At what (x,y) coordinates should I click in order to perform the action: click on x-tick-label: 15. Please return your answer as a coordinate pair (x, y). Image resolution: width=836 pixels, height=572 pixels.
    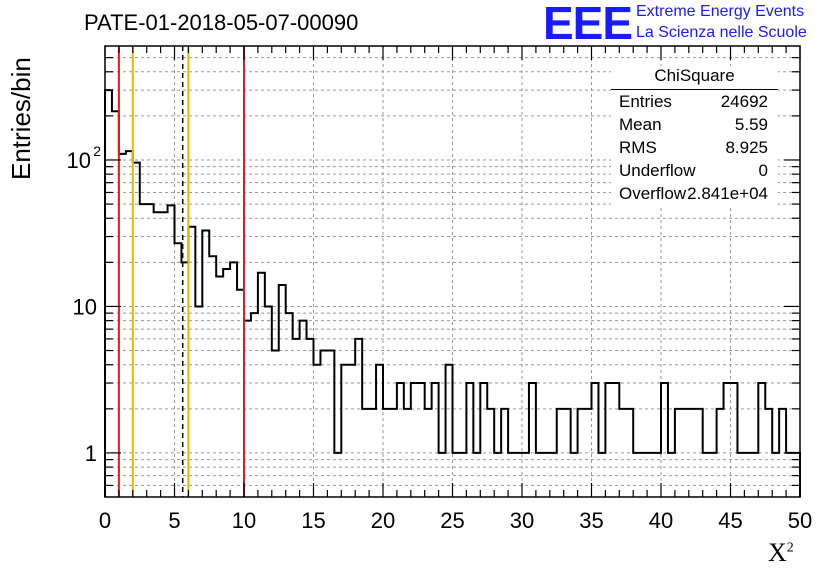
    Looking at the image, I should click on (313, 520).